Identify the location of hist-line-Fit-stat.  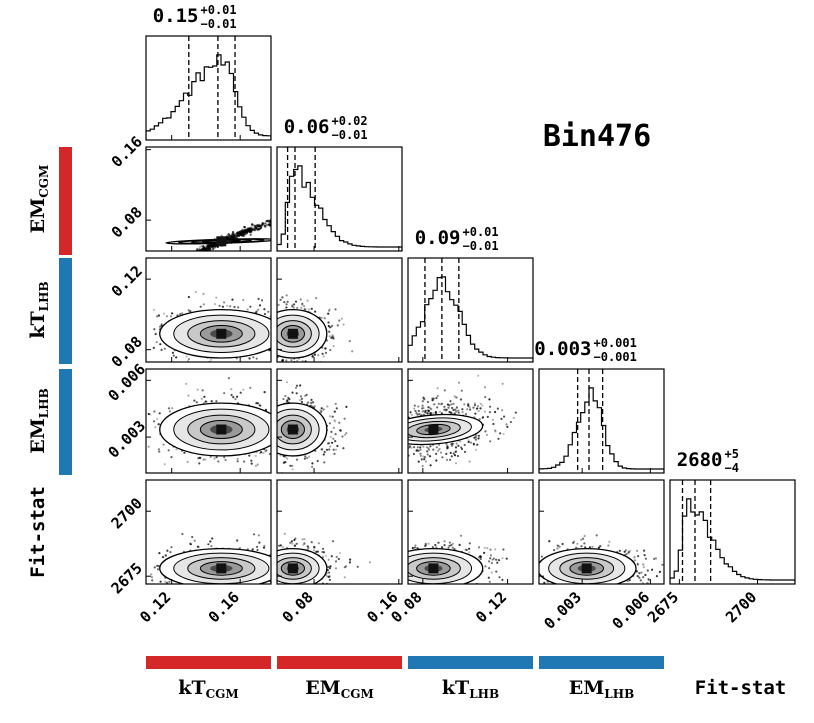
(732, 541).